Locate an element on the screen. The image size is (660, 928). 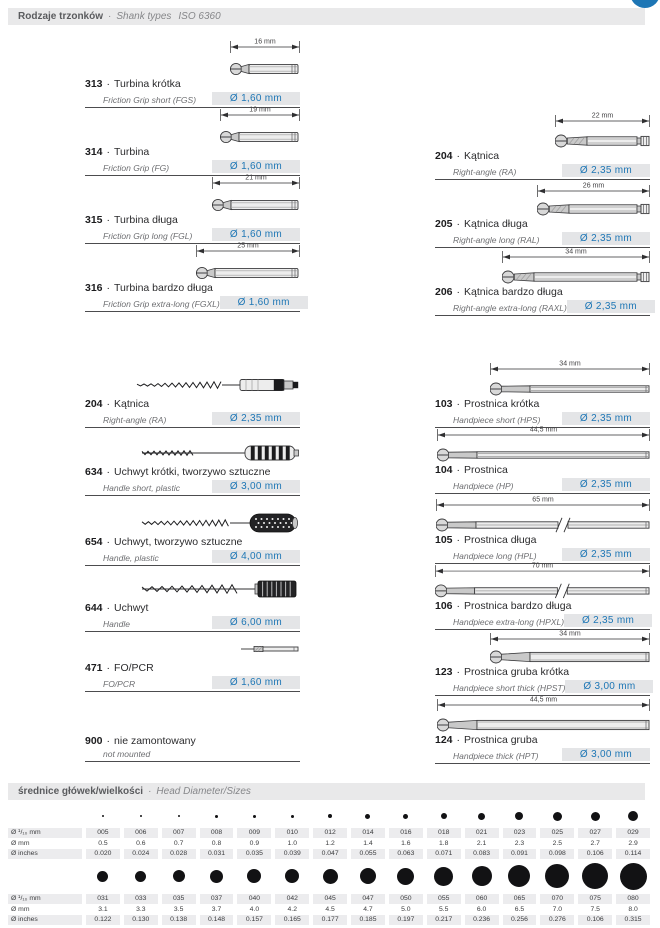
size-value: 0.063 is located at coordinates (405, 854).